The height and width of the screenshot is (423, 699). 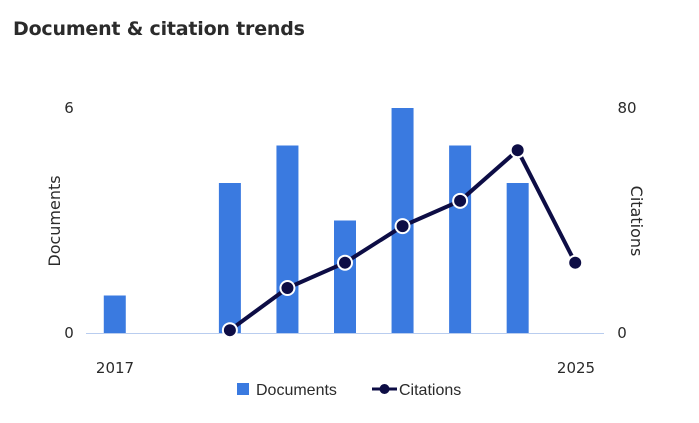 What do you see at coordinates (636, 221) in the screenshot?
I see `right-axis-title: Citations` at bounding box center [636, 221].